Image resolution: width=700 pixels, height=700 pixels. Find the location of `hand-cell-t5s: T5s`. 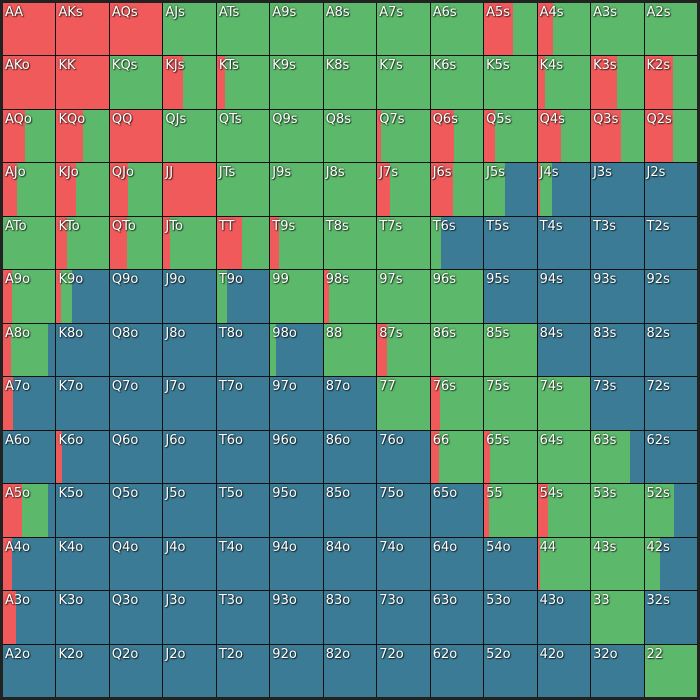

hand-cell-t5s: T5s is located at coordinates (510, 243).